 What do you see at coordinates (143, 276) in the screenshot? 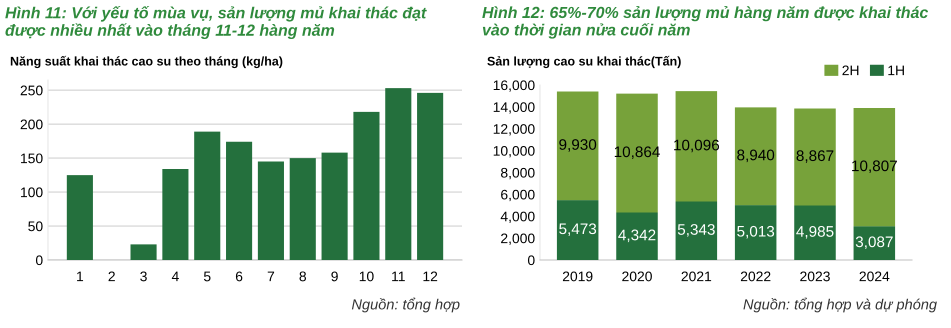
I see `x-tick-label: 3` at bounding box center [143, 276].